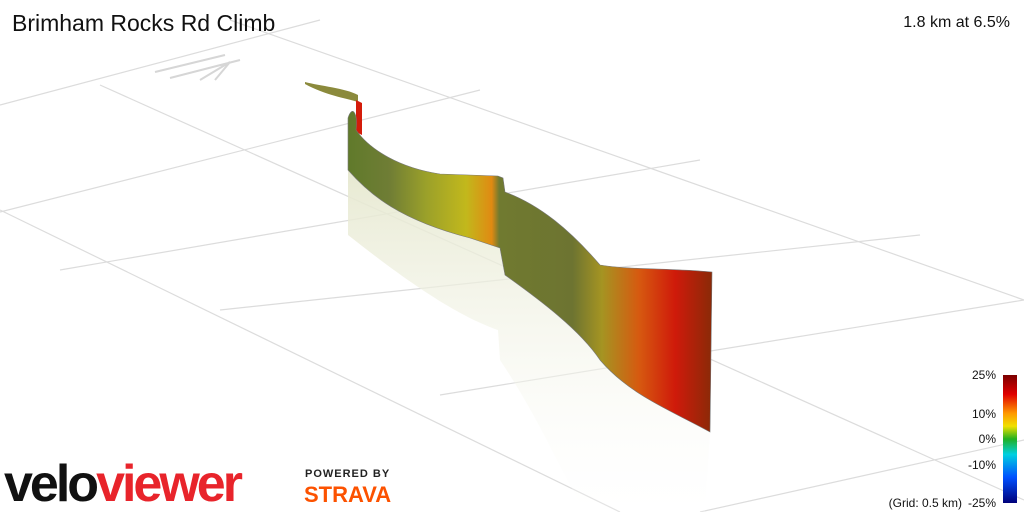 The width and height of the screenshot is (1024, 512). I want to click on logo-viewer: viewer, so click(169, 483).